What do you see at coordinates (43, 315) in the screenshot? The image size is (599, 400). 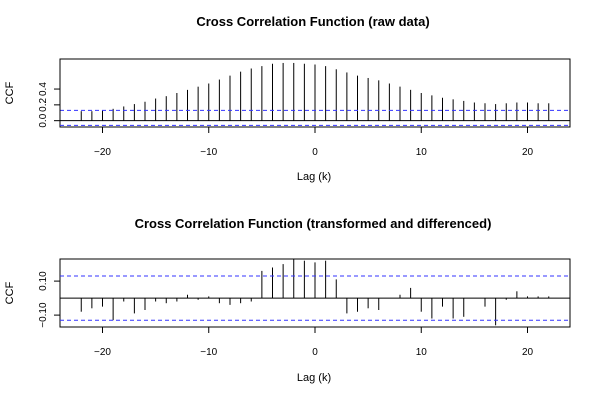 I see `y-tick-label: −0.10` at bounding box center [43, 315].